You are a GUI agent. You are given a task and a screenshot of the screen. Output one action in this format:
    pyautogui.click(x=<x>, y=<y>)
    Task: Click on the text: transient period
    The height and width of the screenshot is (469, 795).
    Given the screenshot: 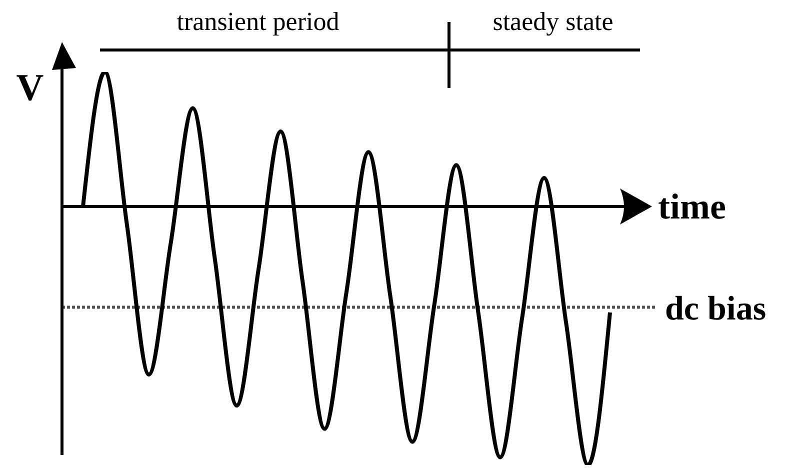 What is the action you would take?
    pyautogui.click(x=258, y=21)
    